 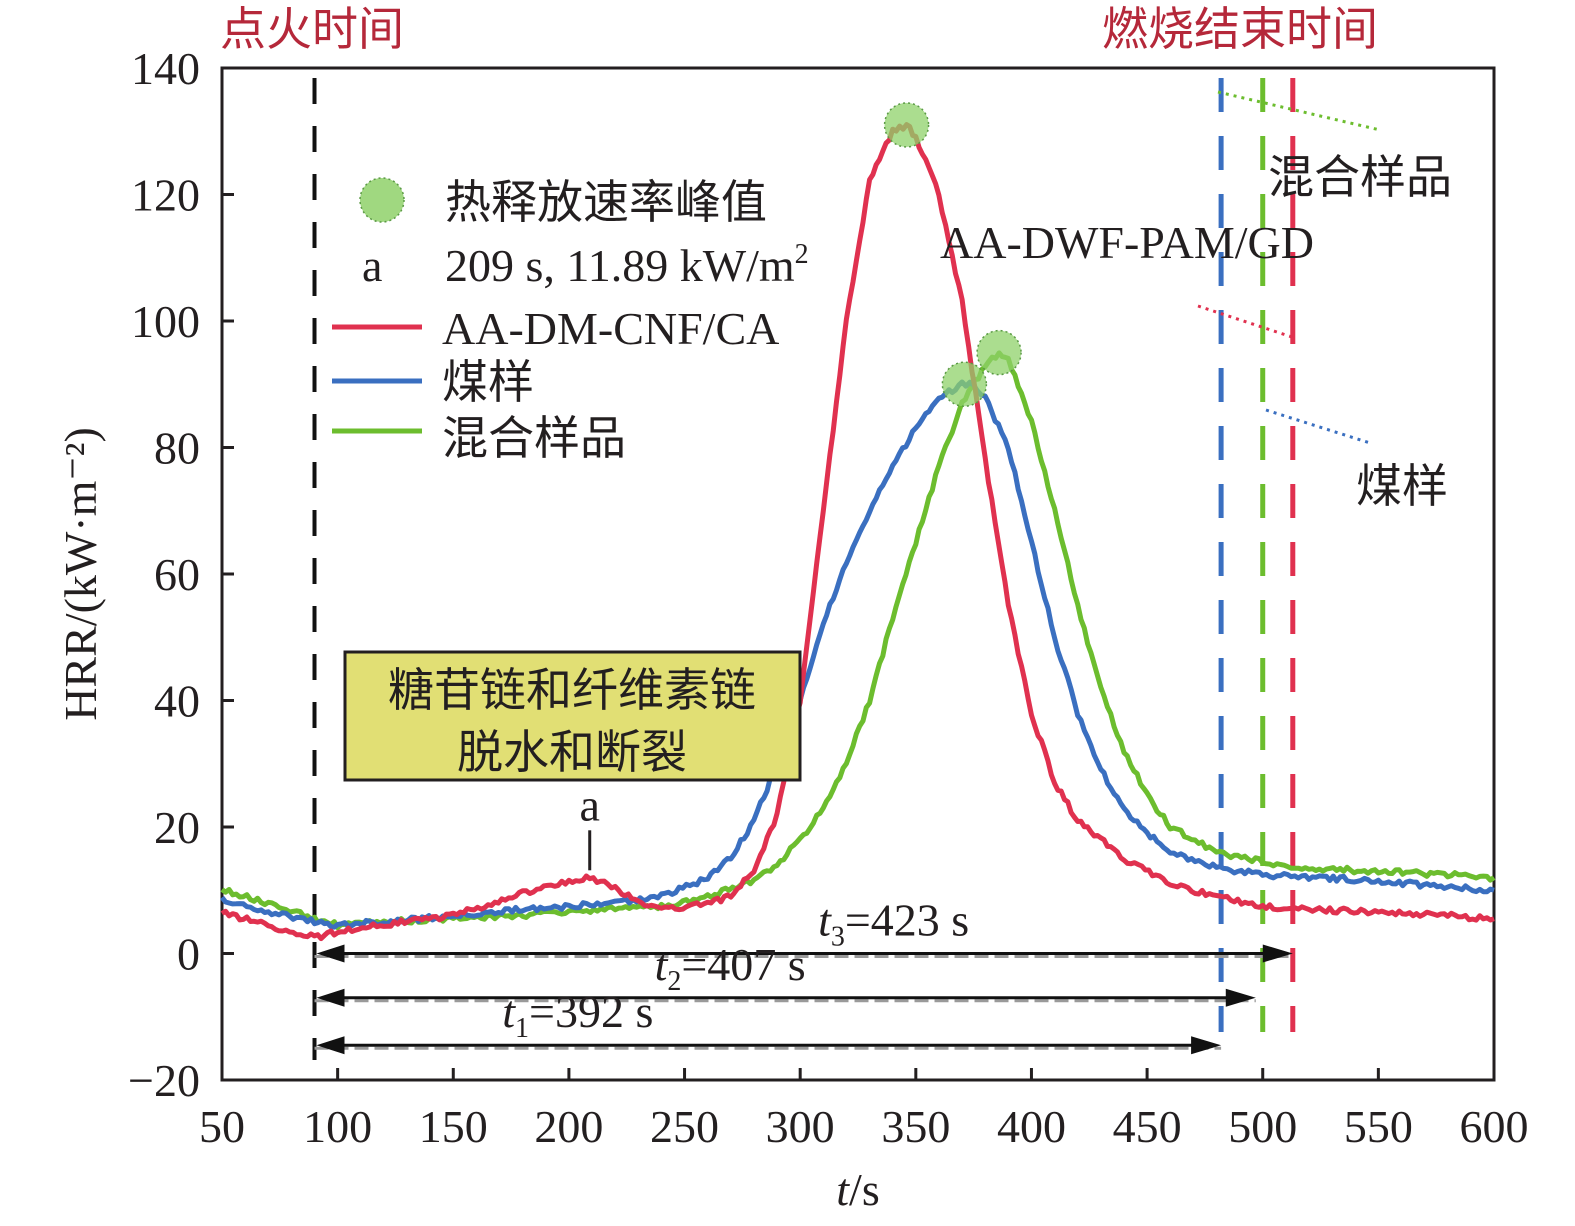 What do you see at coordinates (165, 195) in the screenshot?
I see `y-tick-label: 120` at bounding box center [165, 195].